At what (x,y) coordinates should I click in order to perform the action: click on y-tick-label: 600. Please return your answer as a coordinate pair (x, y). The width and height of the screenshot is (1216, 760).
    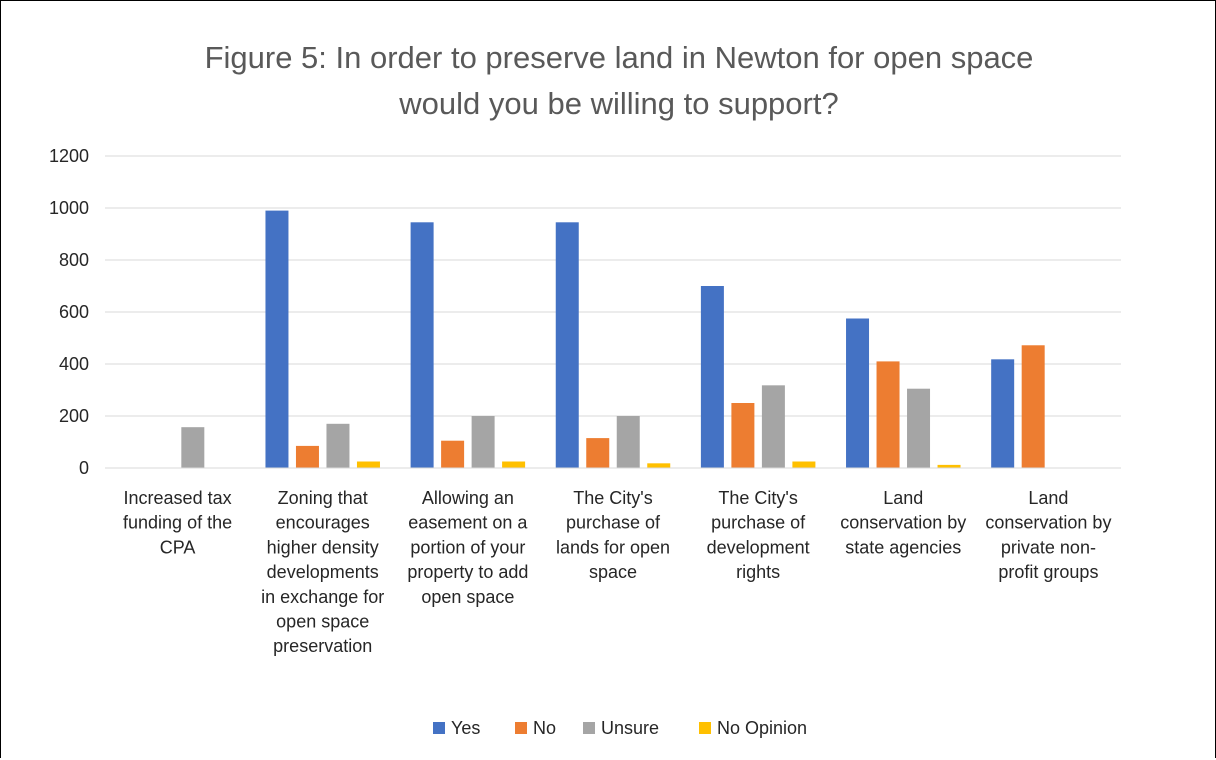
    Looking at the image, I should click on (74, 312).